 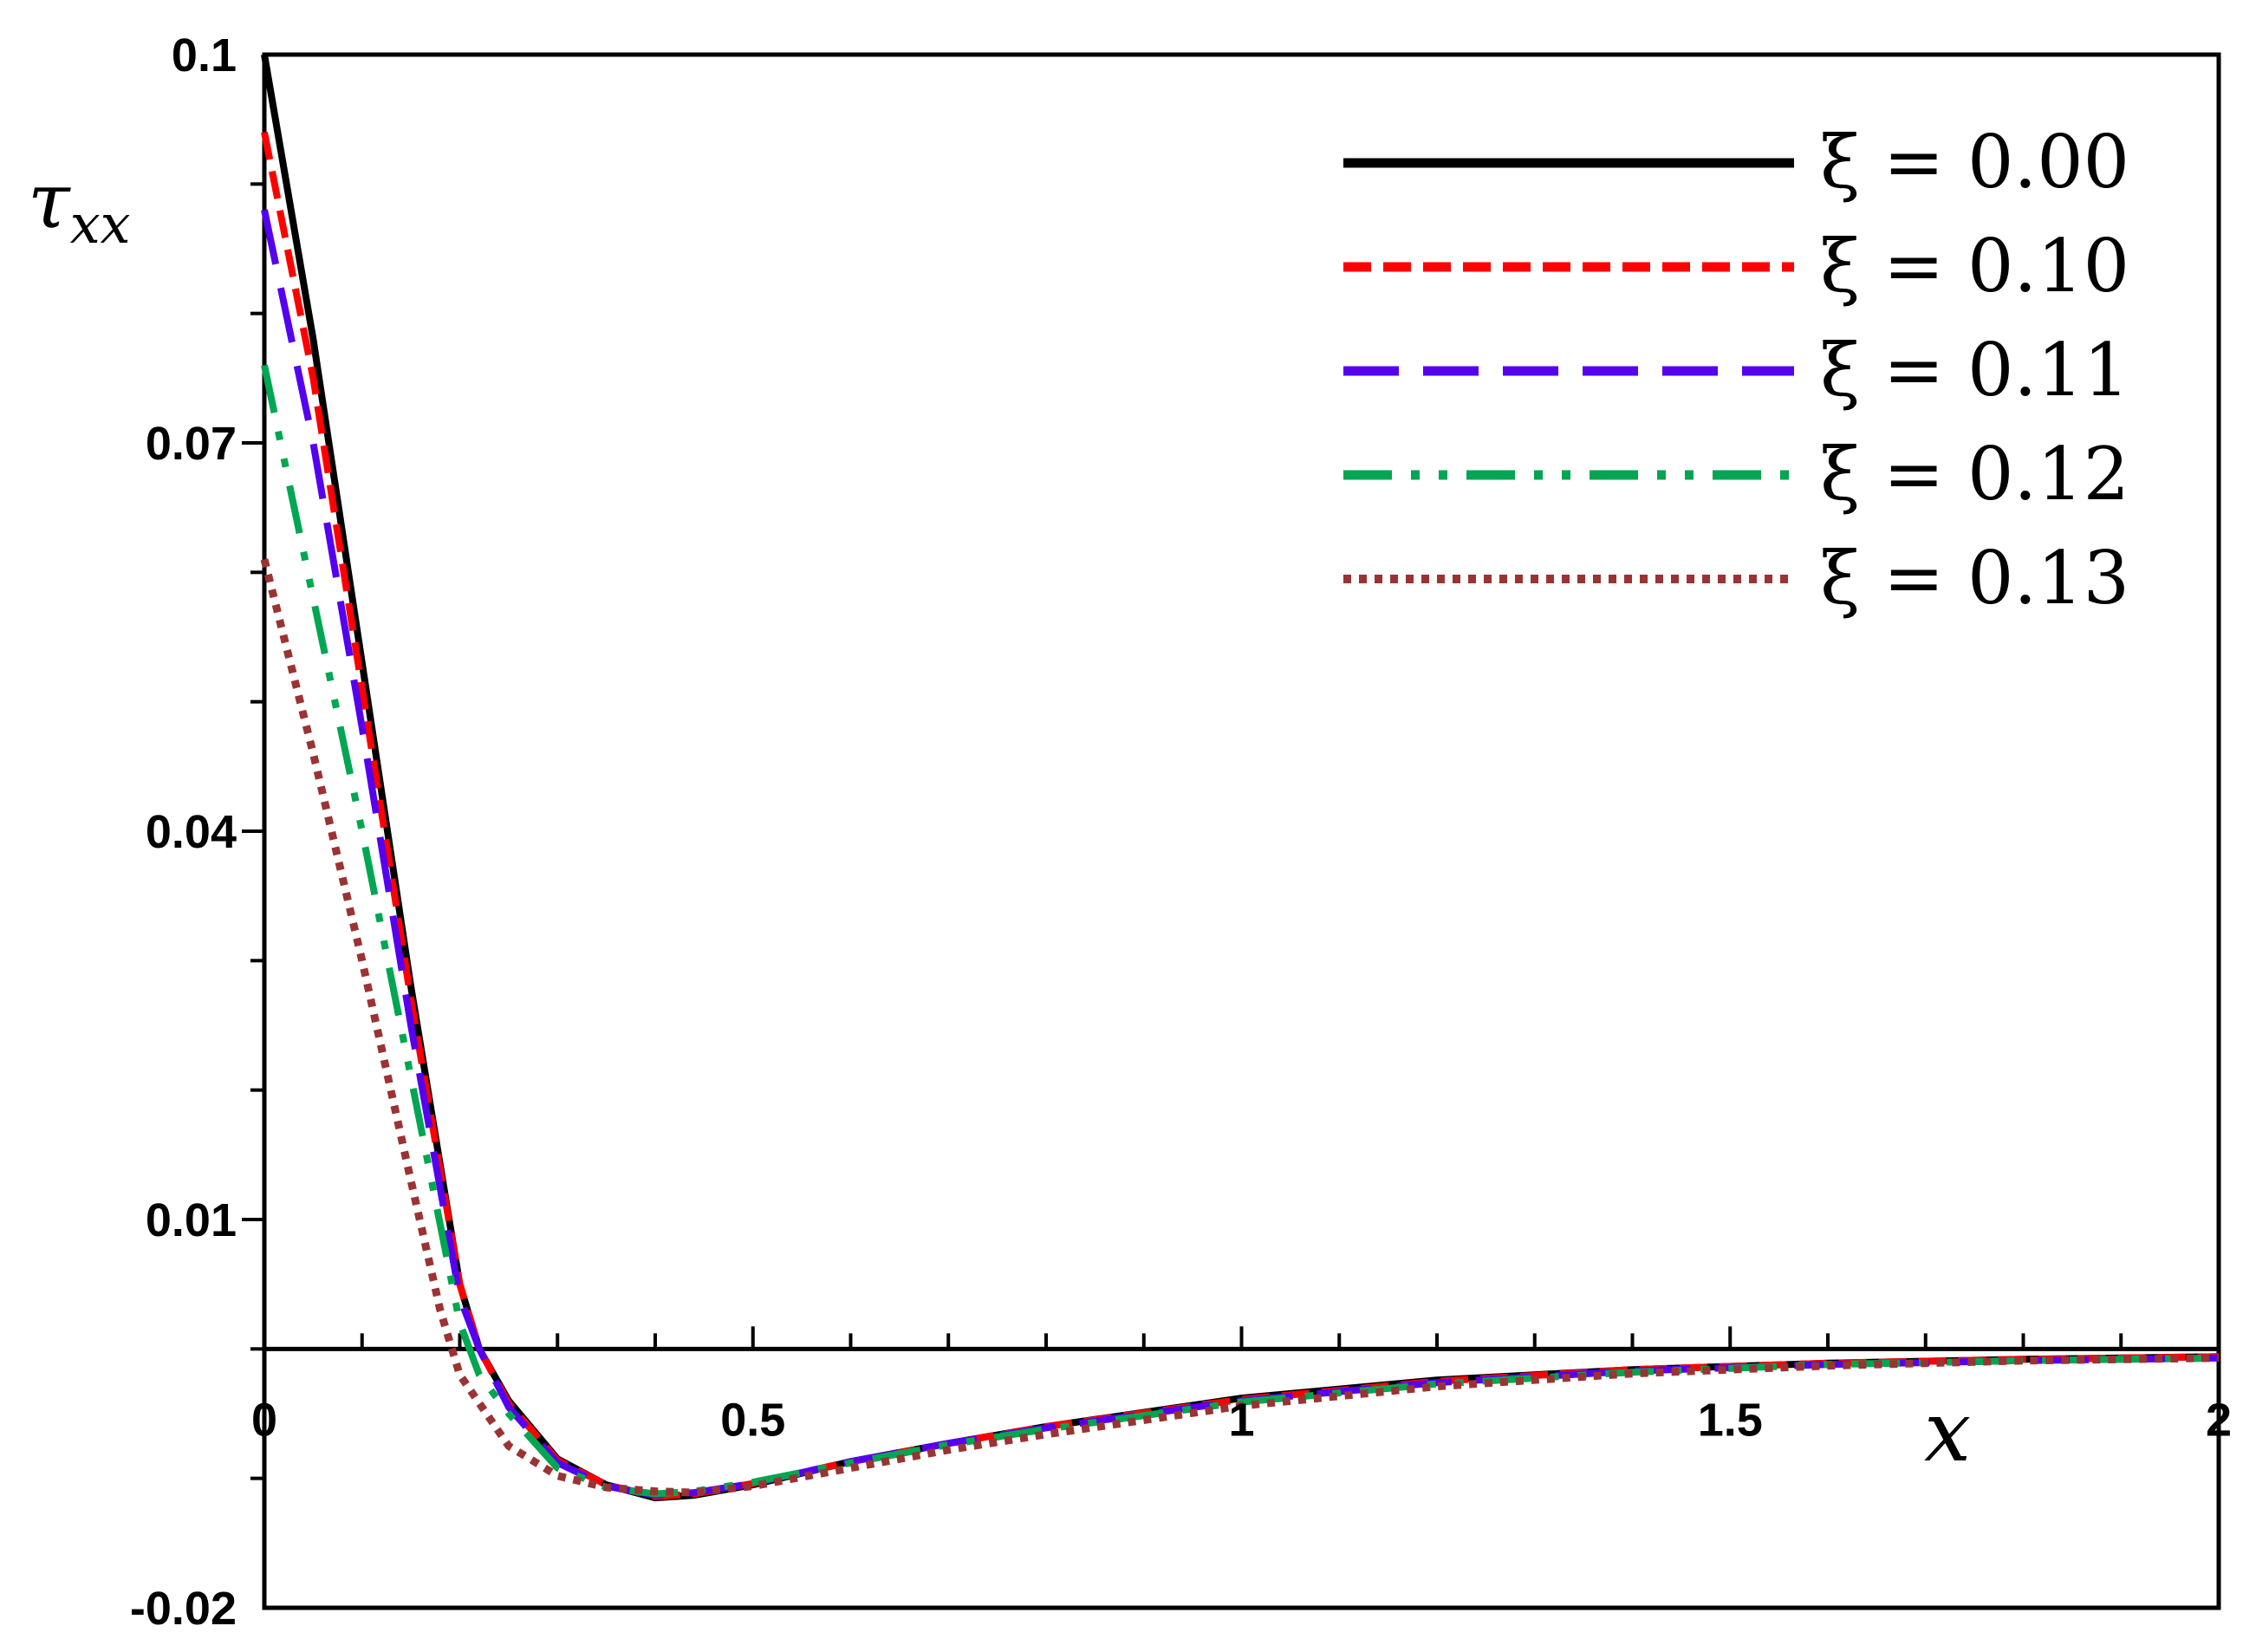 I want to click on y-tick-label: 0.01, so click(x=191, y=1220).